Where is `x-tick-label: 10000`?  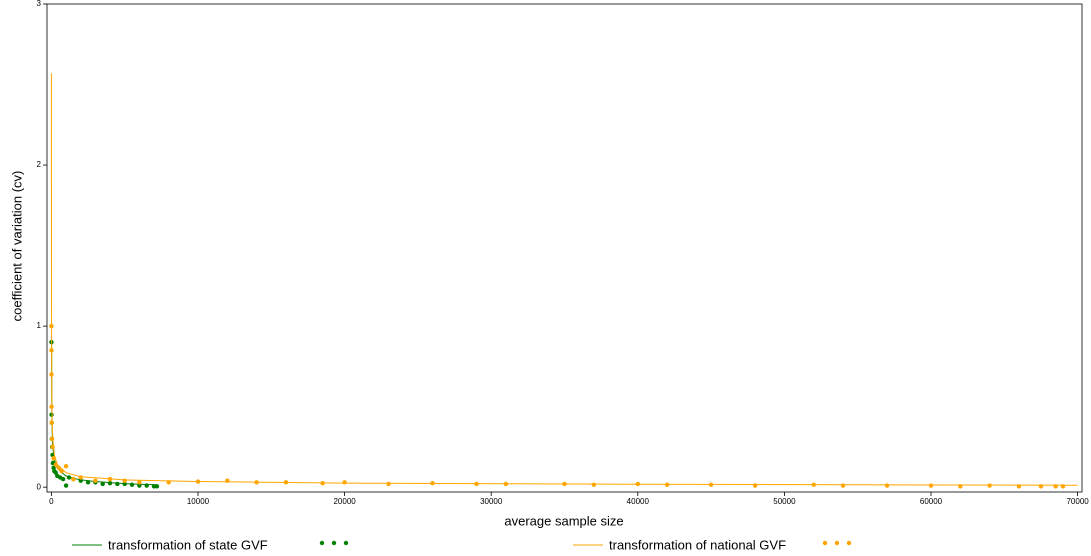
x-tick-label: 10000 is located at coordinates (198, 501).